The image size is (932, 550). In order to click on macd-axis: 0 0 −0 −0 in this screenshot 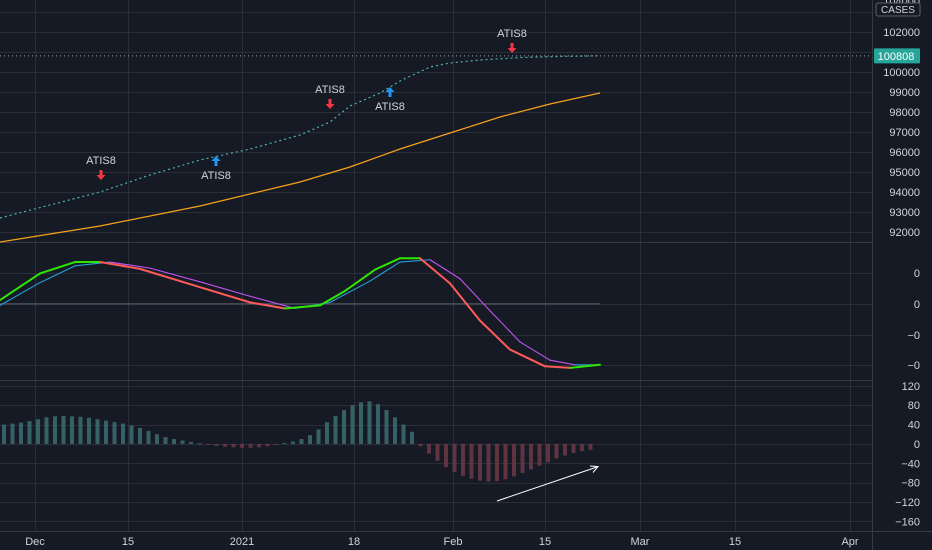, I will do `click(913, 320)`.